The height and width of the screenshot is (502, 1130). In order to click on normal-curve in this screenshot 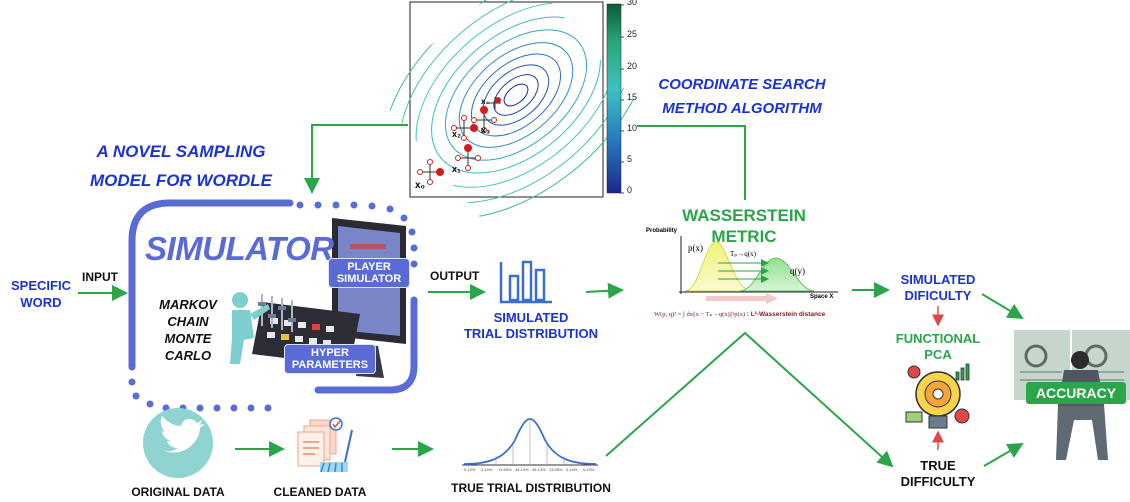, I will do `click(530, 442)`.